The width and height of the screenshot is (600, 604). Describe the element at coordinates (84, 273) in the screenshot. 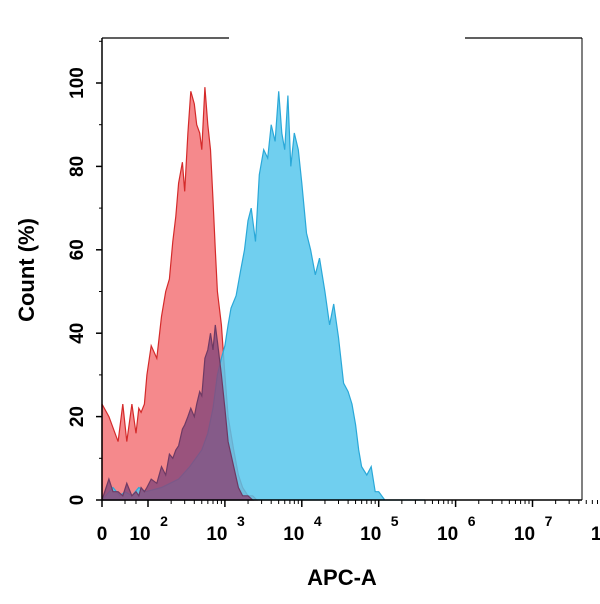

I see `y-axis-ticks: 0 20 40 60 80 100` at that location.